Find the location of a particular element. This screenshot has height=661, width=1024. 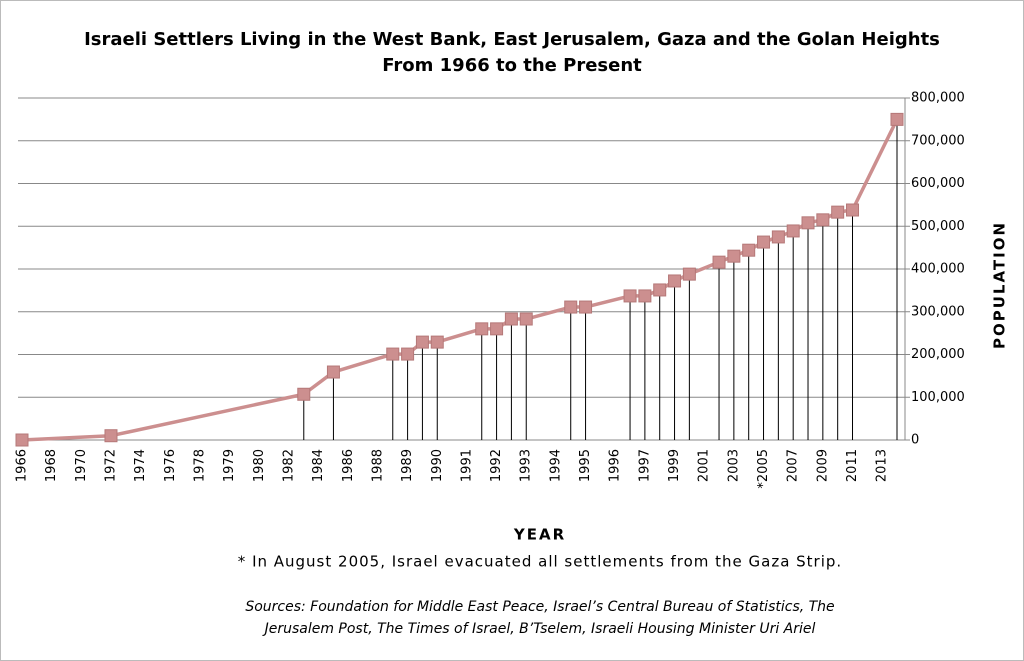

x-tick-label: 2013 is located at coordinates (882, 465).